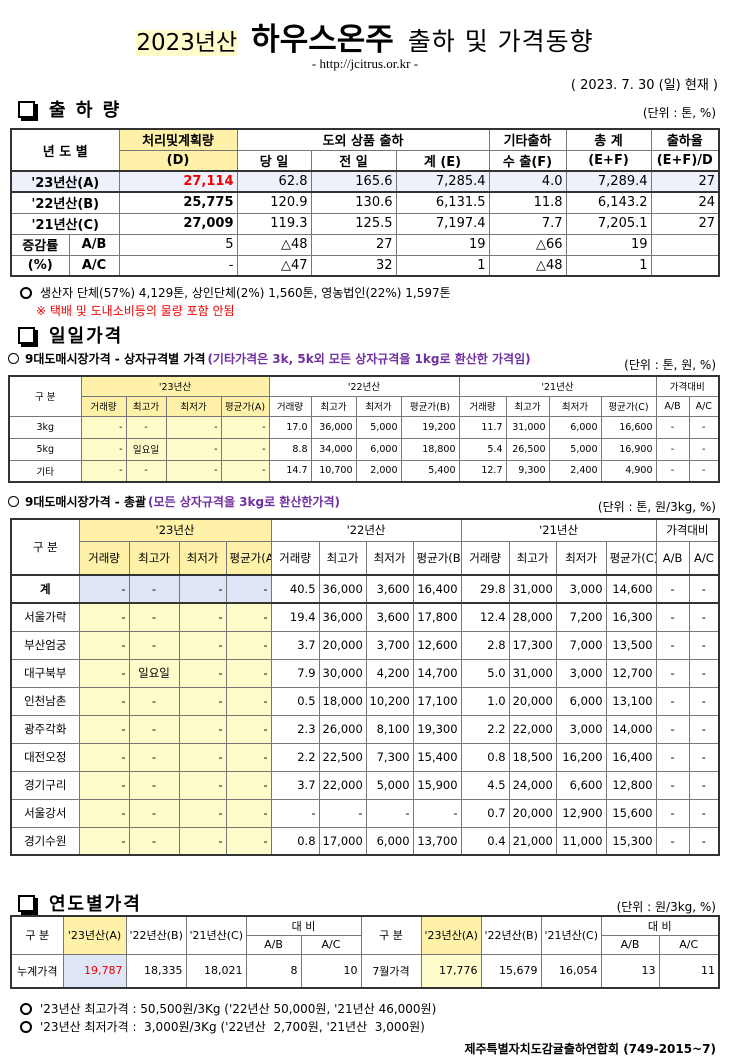 This screenshot has height=1061, width=730. What do you see at coordinates (511, 971) in the screenshot?
I see `cell: 15,679` at bounding box center [511, 971].